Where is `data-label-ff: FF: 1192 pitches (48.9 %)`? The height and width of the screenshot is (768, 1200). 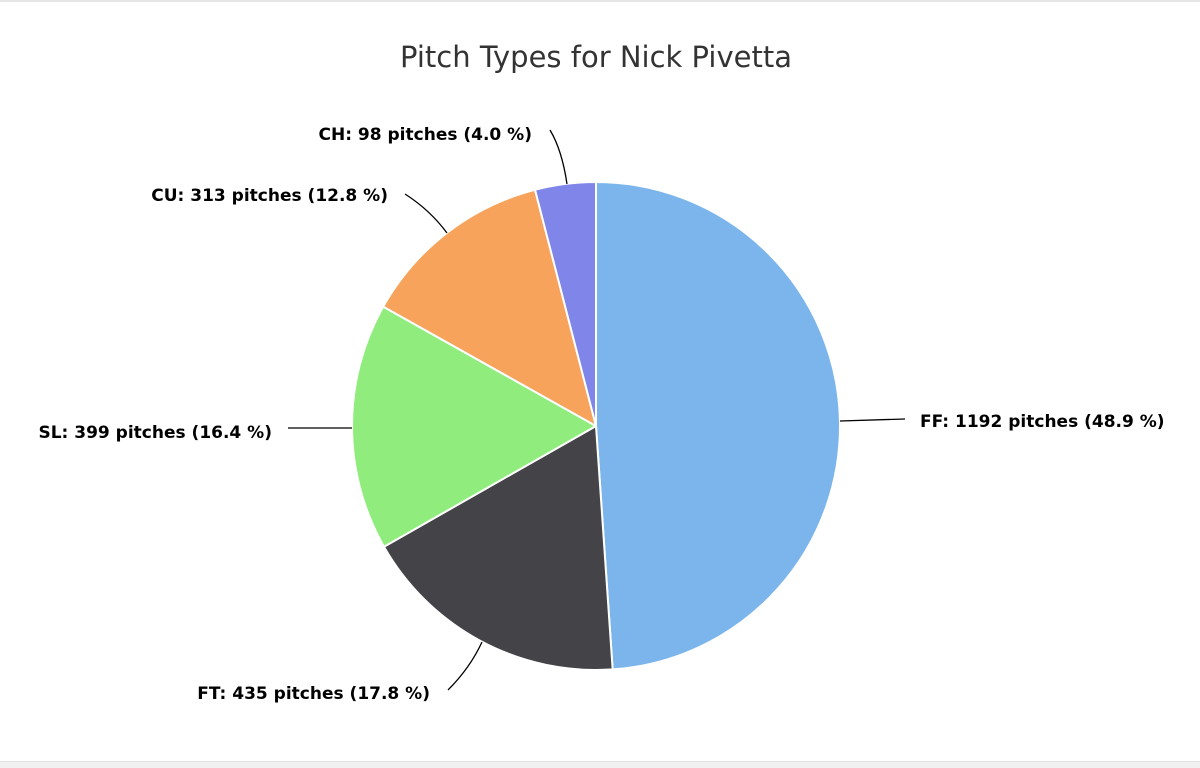
data-label-ff: FF: 1192 pitches (48.9 %) is located at coordinates (1042, 422).